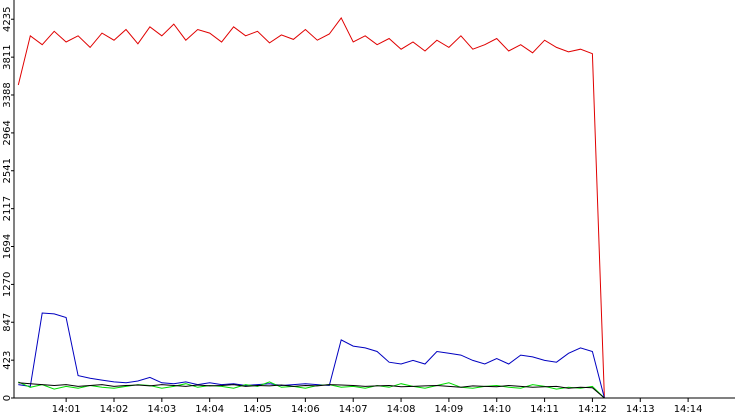  What do you see at coordinates (7, 132) in the screenshot?
I see `y-tick-label: 2964` at bounding box center [7, 132].